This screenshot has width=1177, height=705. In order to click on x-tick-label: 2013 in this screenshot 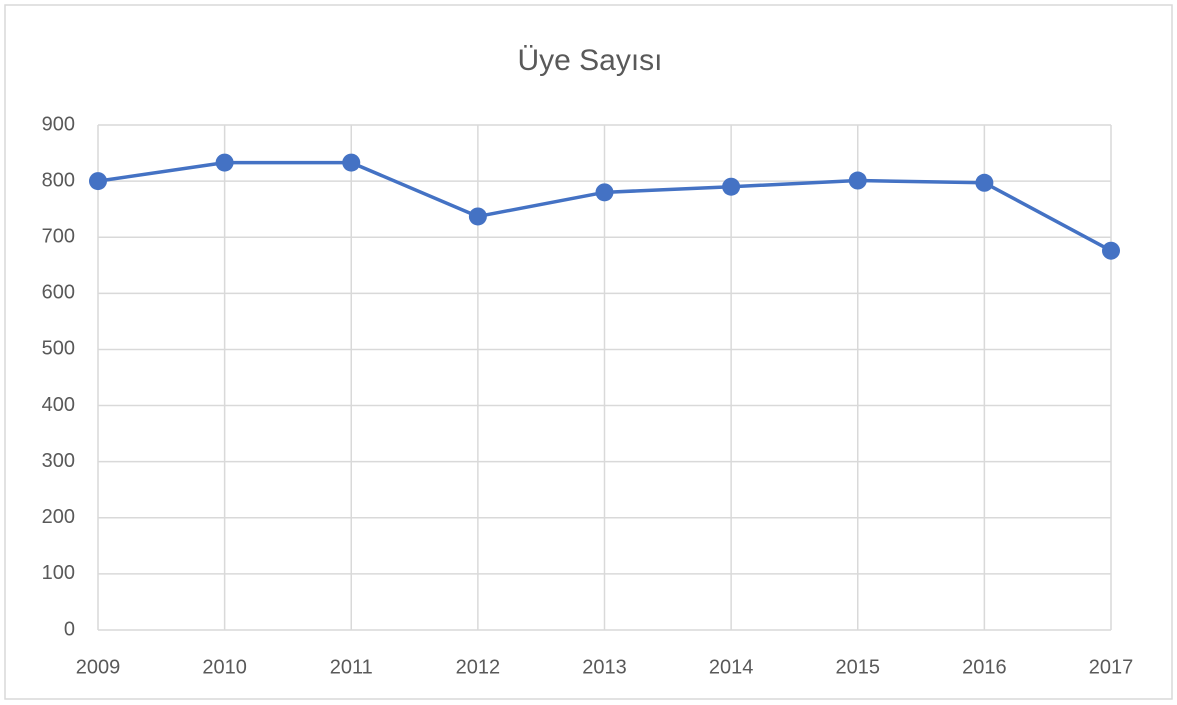, I will do `click(604, 667)`.